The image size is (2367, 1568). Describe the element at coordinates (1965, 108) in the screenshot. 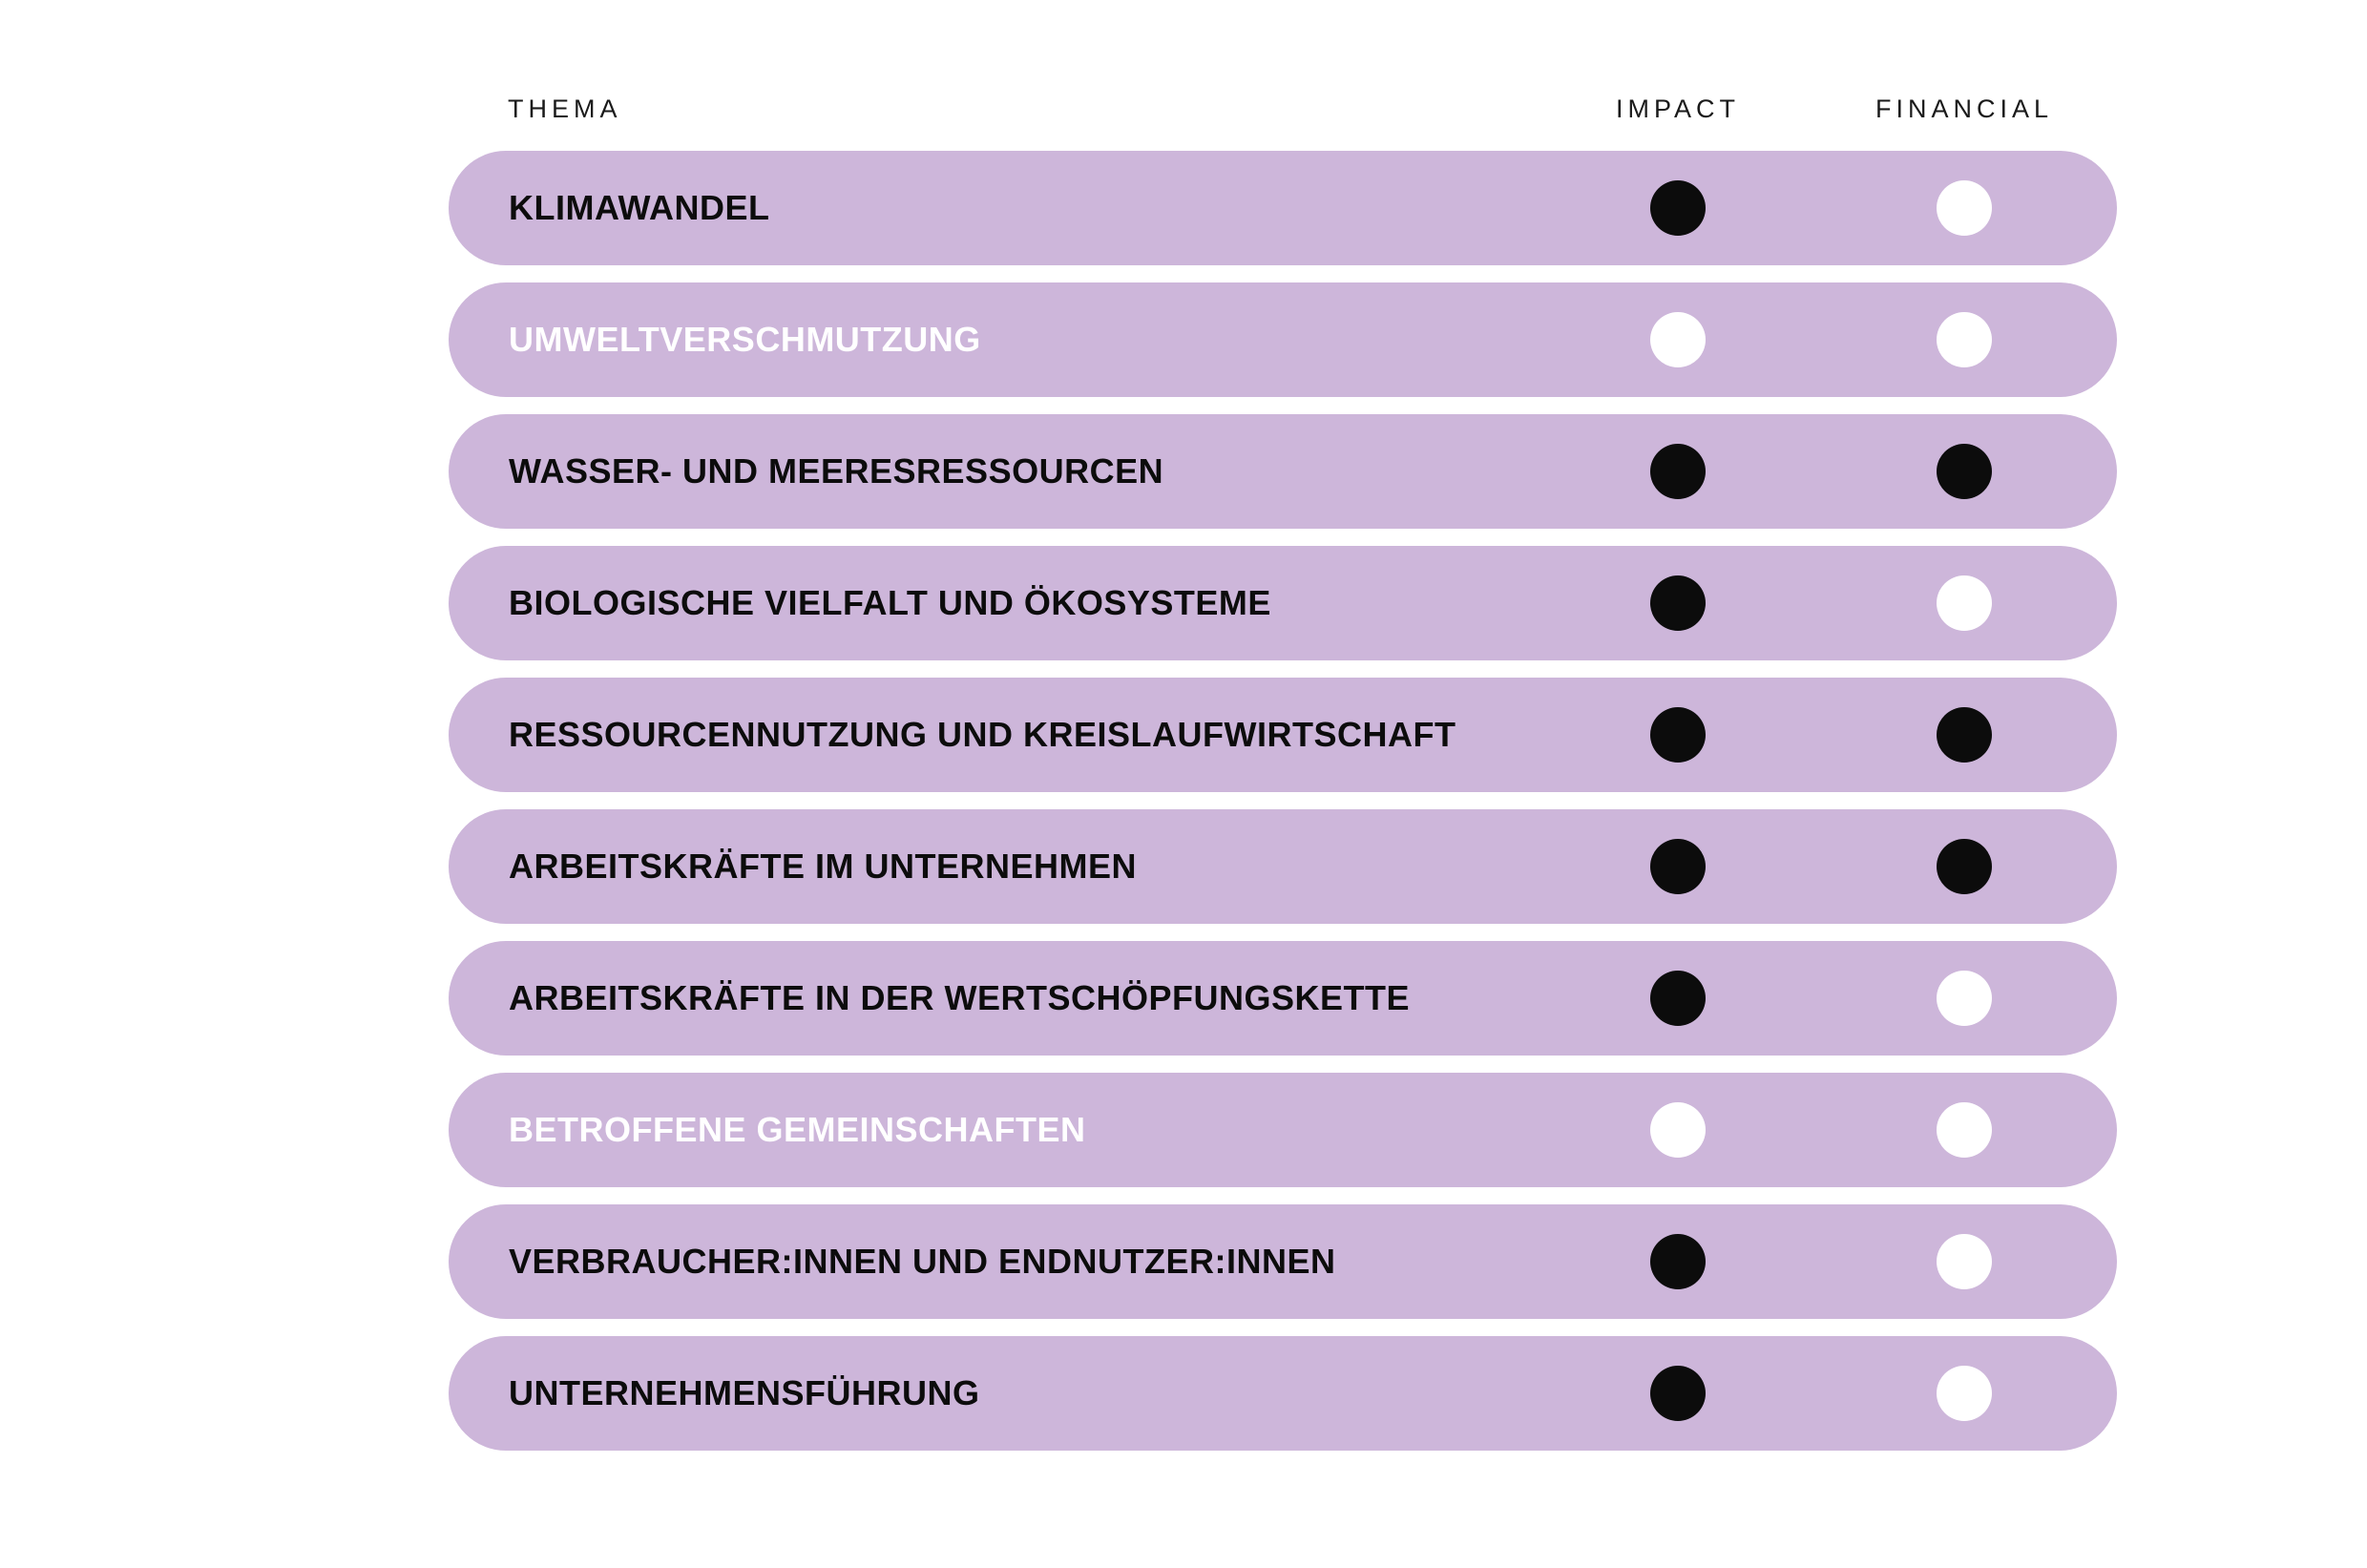

I see `column-header-financial: FINANCIAL` at that location.